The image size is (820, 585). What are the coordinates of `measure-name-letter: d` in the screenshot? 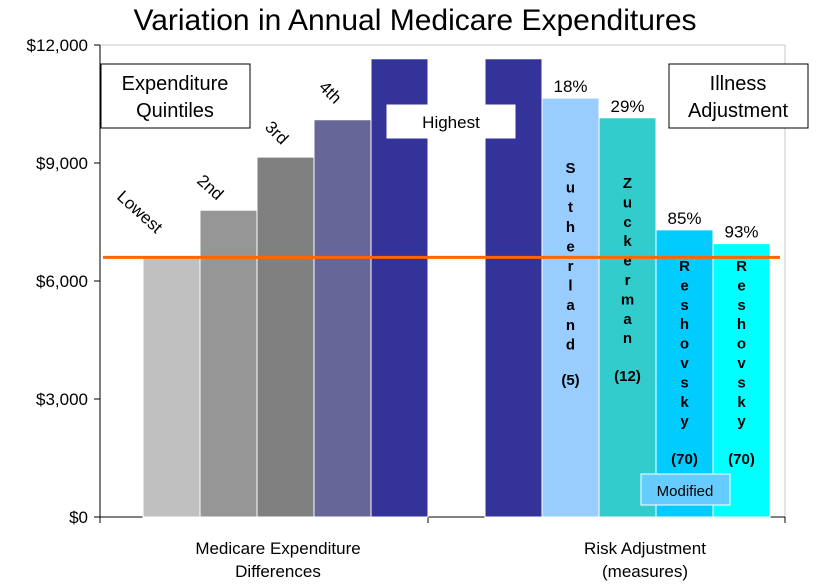 It's located at (570, 344).